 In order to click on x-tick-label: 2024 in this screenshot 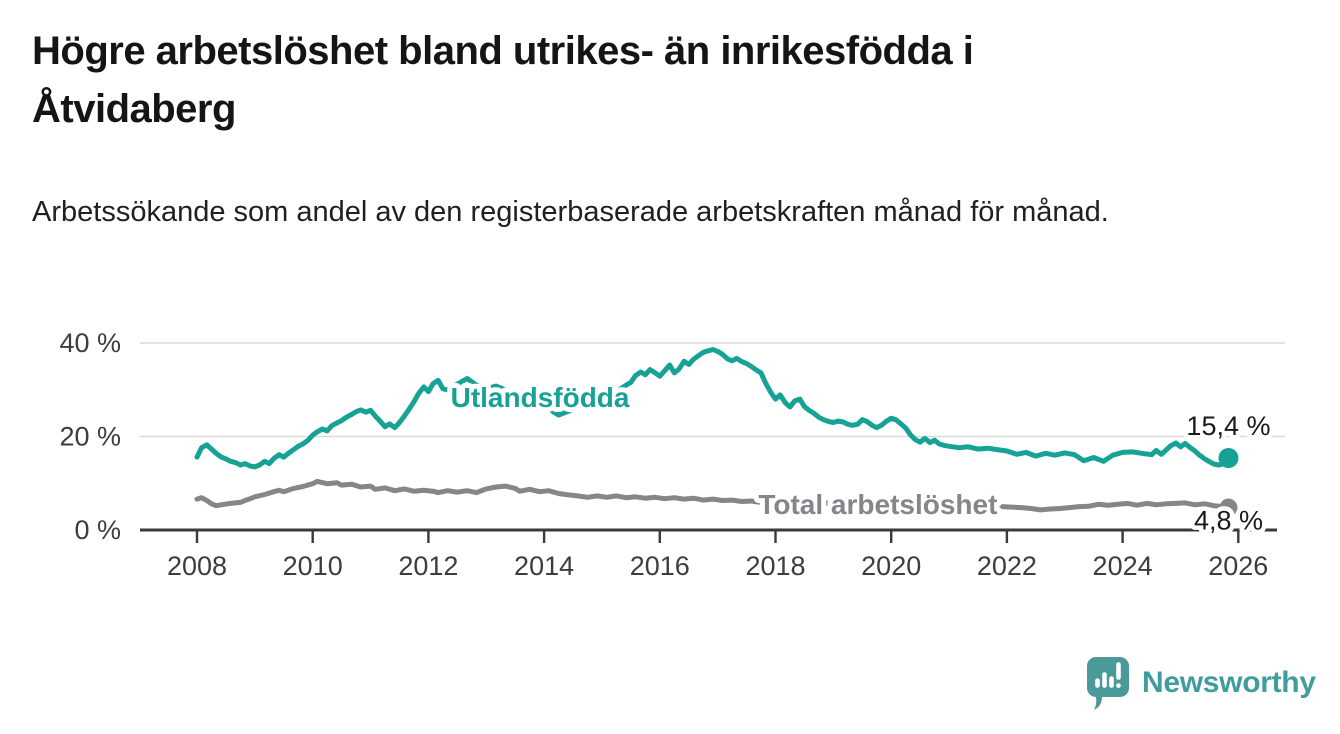, I will do `click(1123, 566)`.